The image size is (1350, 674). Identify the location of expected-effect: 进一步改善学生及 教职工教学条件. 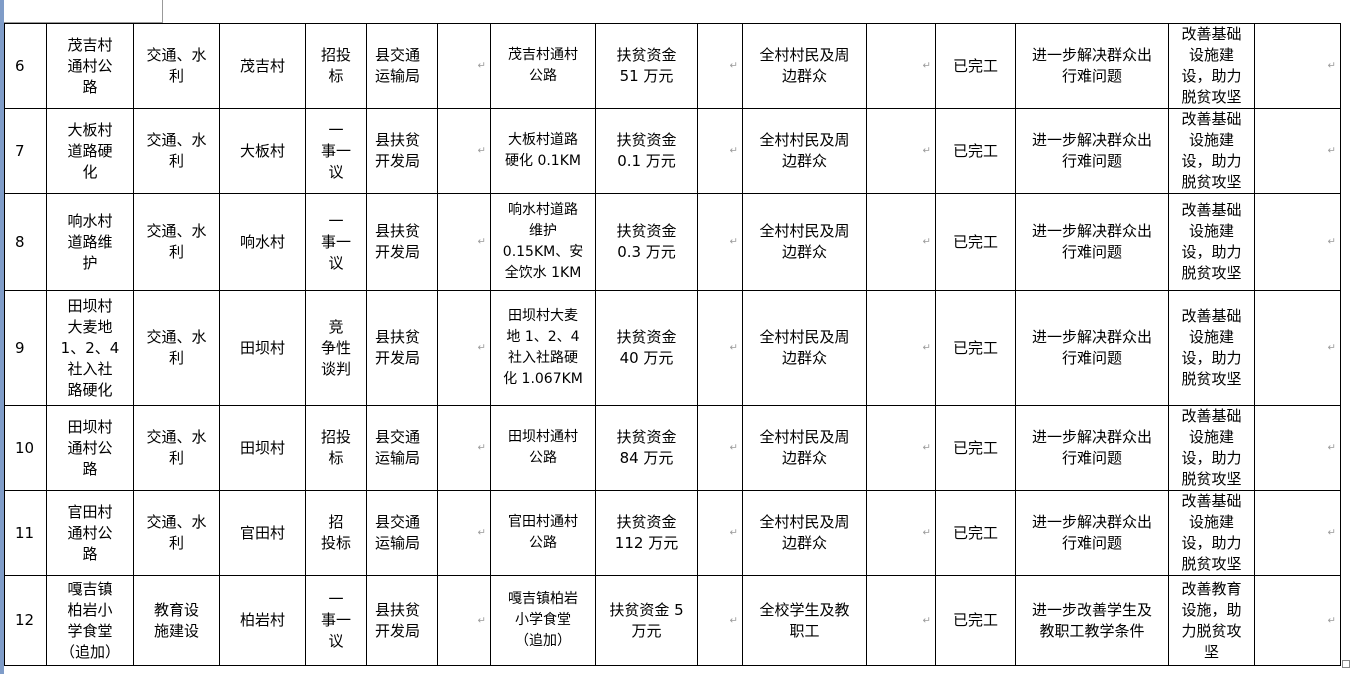
(1092, 620).